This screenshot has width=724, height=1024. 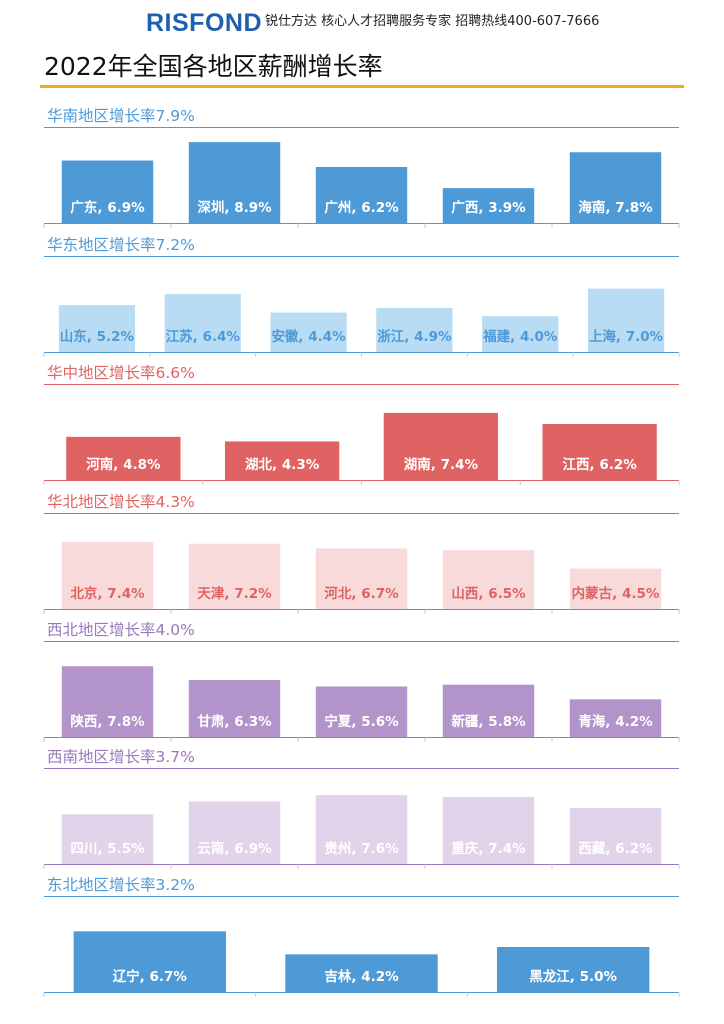 What do you see at coordinates (107, 593) in the screenshot?
I see `bar-label-北京: 北京, 7.4%` at bounding box center [107, 593].